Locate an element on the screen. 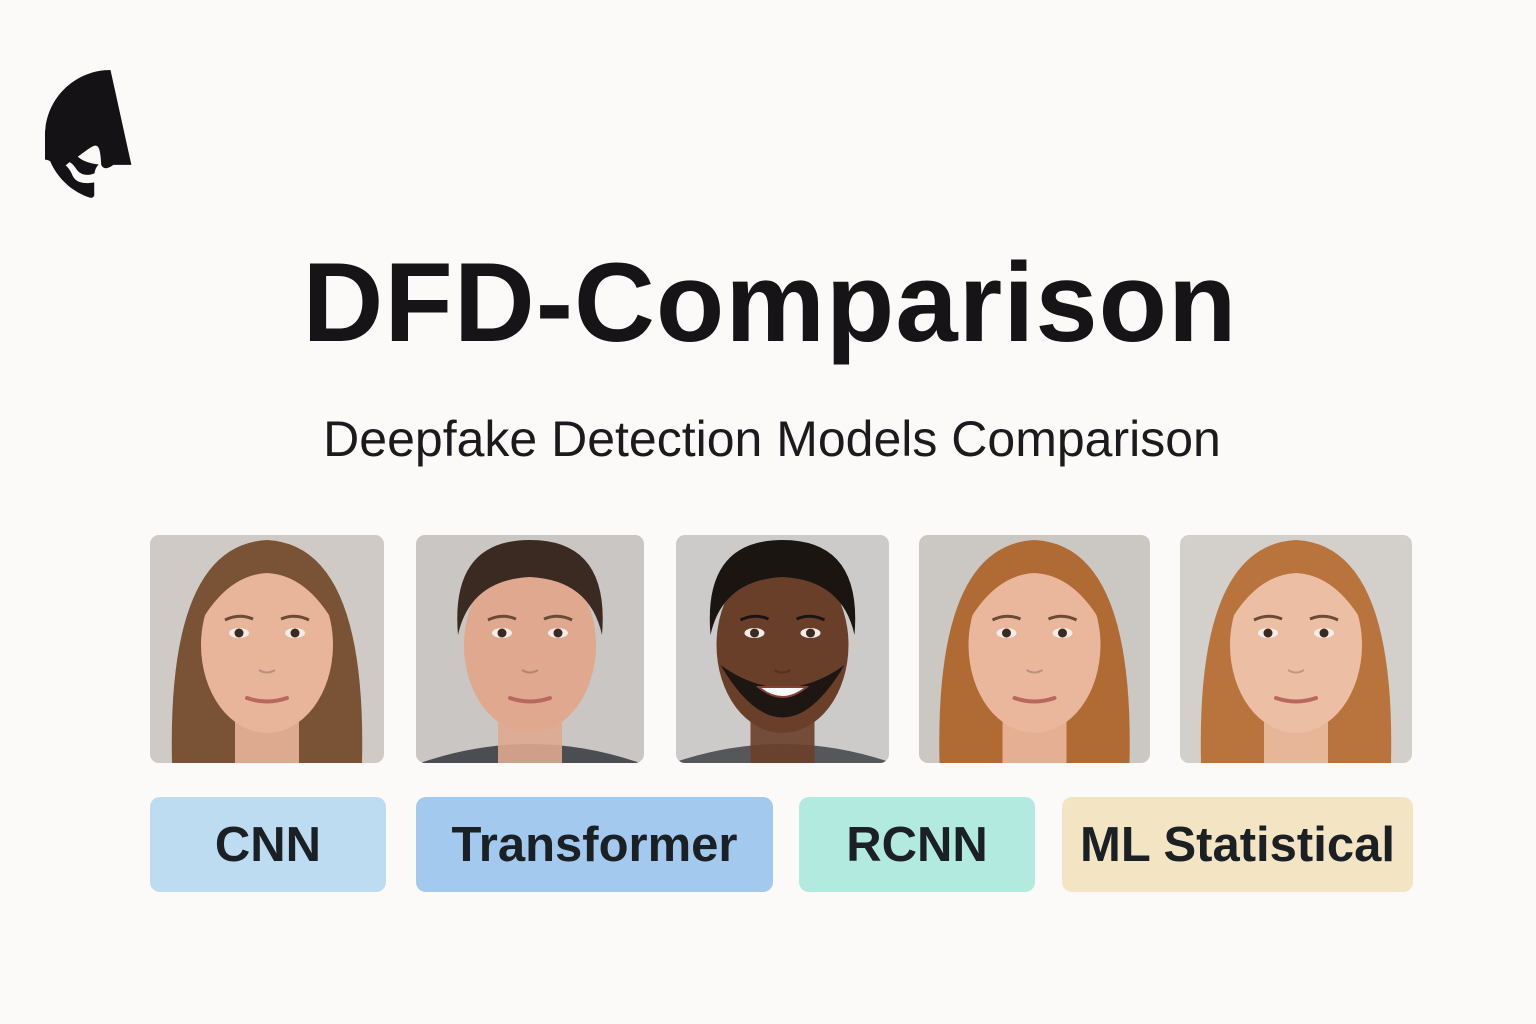 The width and height of the screenshot is (1536, 1024). subtitle: Deepfake Detection Models Comparison is located at coordinates (772, 439).